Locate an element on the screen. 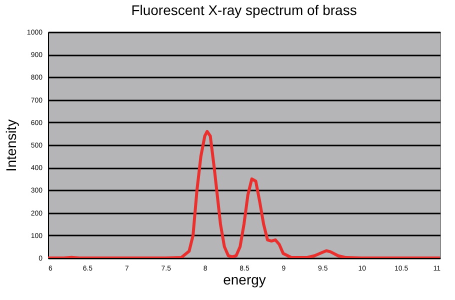 The image size is (455, 300). x-axis-title: energy is located at coordinates (244, 280).